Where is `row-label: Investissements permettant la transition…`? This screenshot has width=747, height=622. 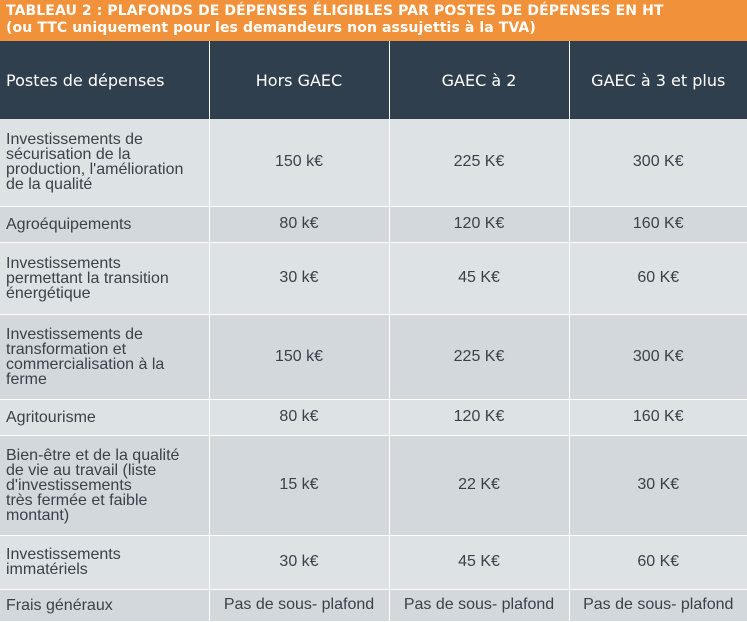 row-label: Investissements permettant la transition… is located at coordinates (105, 278).